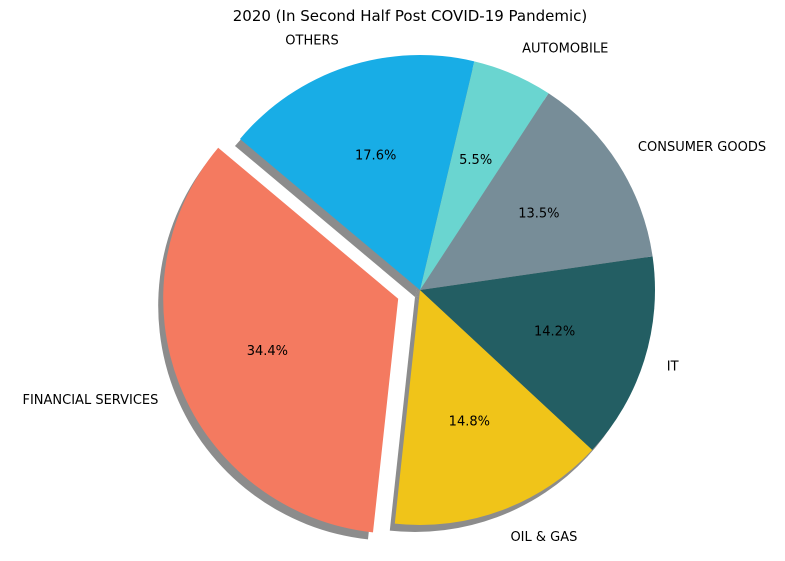 This screenshot has height=561, width=785. Describe the element at coordinates (543, 537) in the screenshot. I see `slice-label-oil-and-gas: OIL & GAS` at that location.